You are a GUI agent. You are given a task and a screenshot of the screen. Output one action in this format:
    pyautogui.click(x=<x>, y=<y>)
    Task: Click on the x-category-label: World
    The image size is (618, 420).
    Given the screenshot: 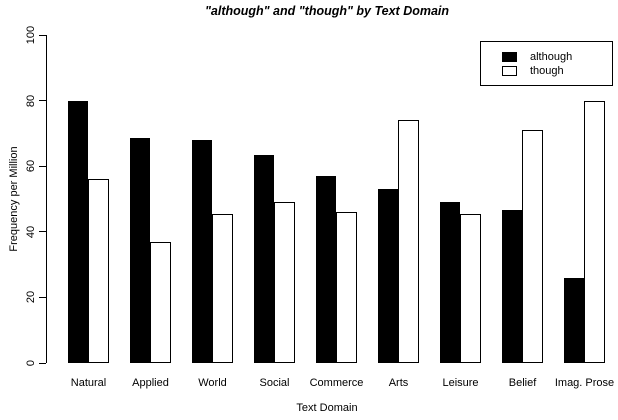 What is the action you would take?
    pyautogui.click(x=212, y=383)
    